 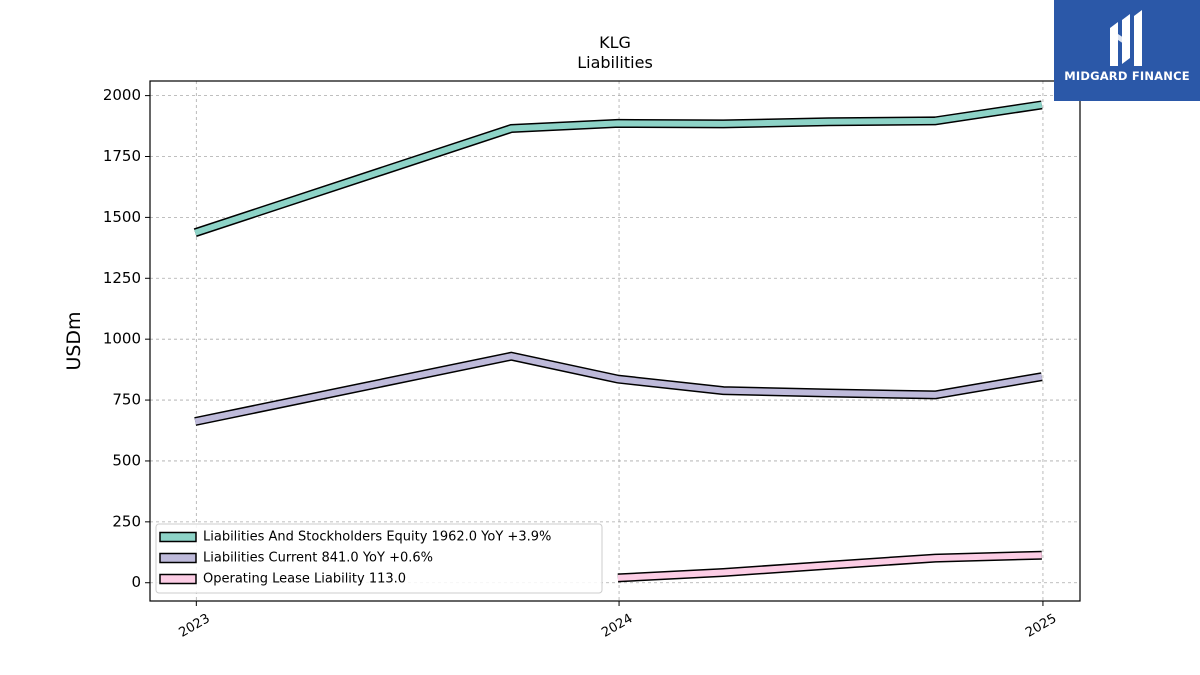 What do you see at coordinates (122, 156) in the screenshot?
I see `y-tick-label: 1750` at bounding box center [122, 156].